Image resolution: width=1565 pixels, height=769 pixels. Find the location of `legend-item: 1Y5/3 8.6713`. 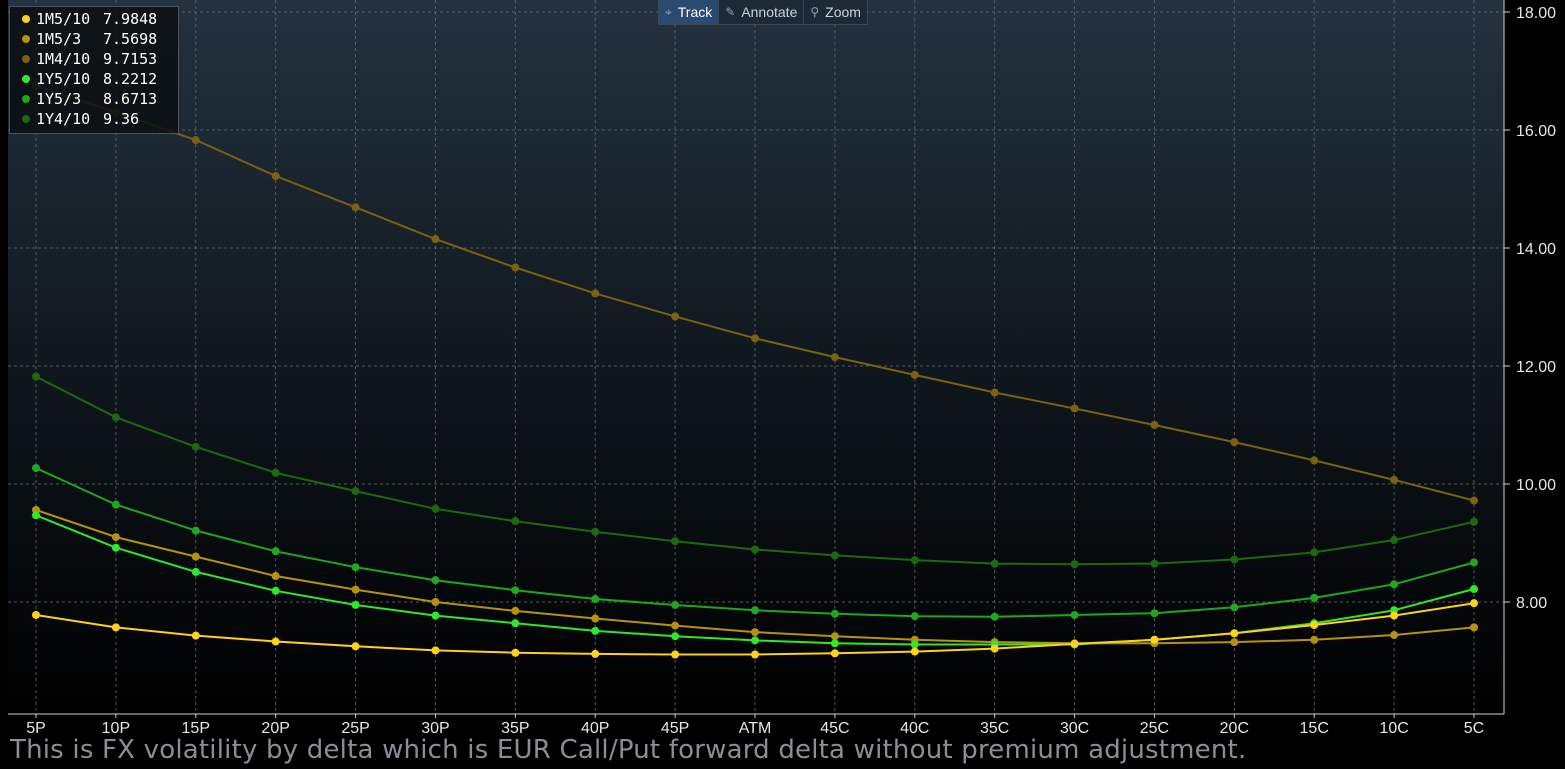

legend-item: 1Y5/3 8.6713 is located at coordinates (94, 99).